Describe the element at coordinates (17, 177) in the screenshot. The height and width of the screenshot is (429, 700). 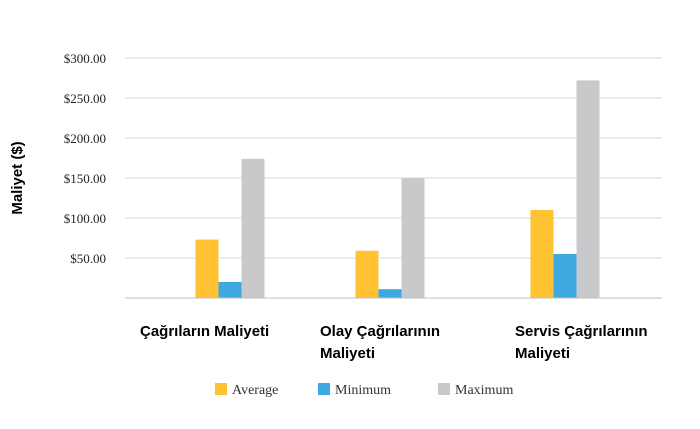
I see `y-axis-label: Maliyet ($)` at that location.